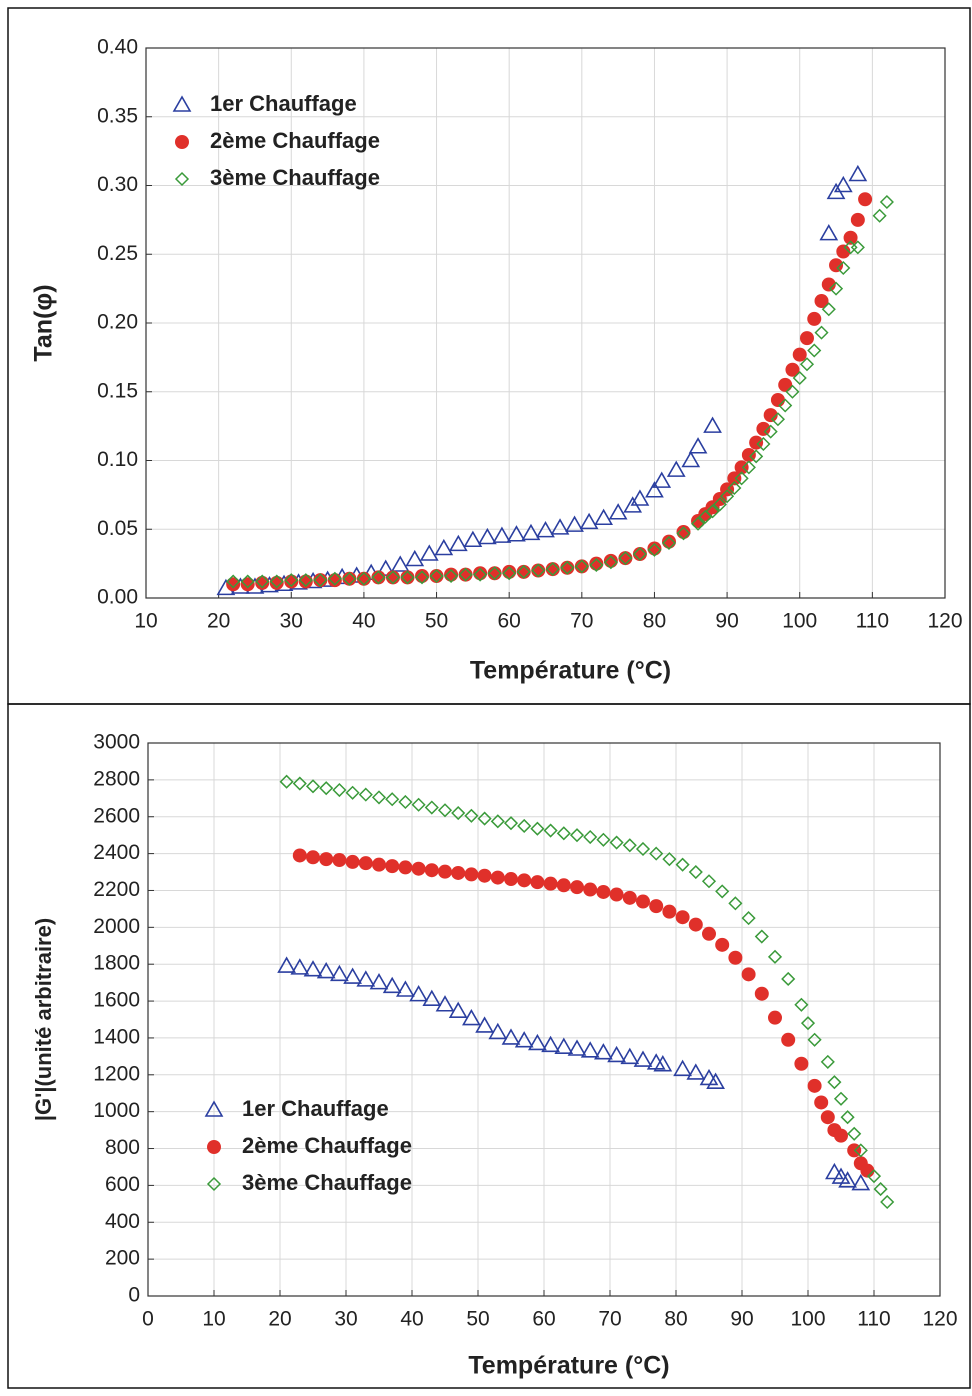 The image size is (972, 1396). What do you see at coordinates (295, 177) in the screenshot?
I see `legend-label: 3ème Chauffage` at bounding box center [295, 177].